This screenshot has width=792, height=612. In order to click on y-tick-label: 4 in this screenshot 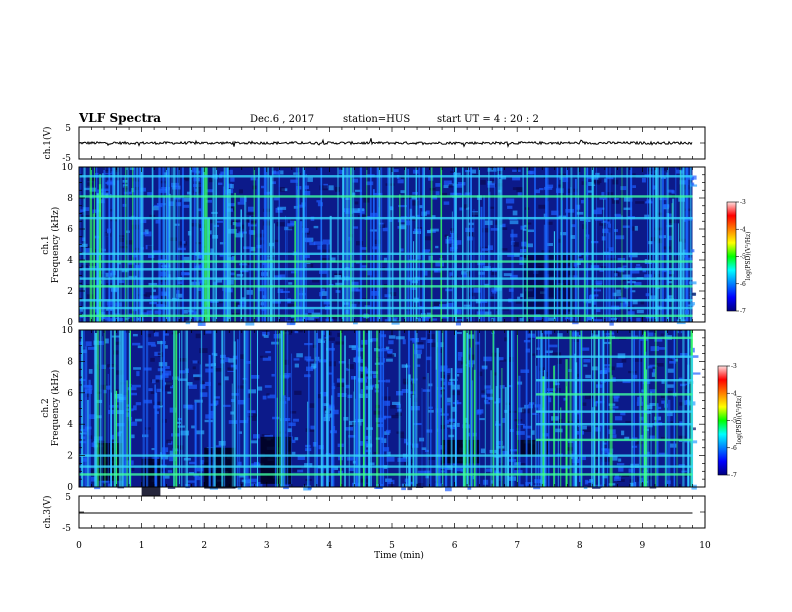, I will do `click(70, 425)`.